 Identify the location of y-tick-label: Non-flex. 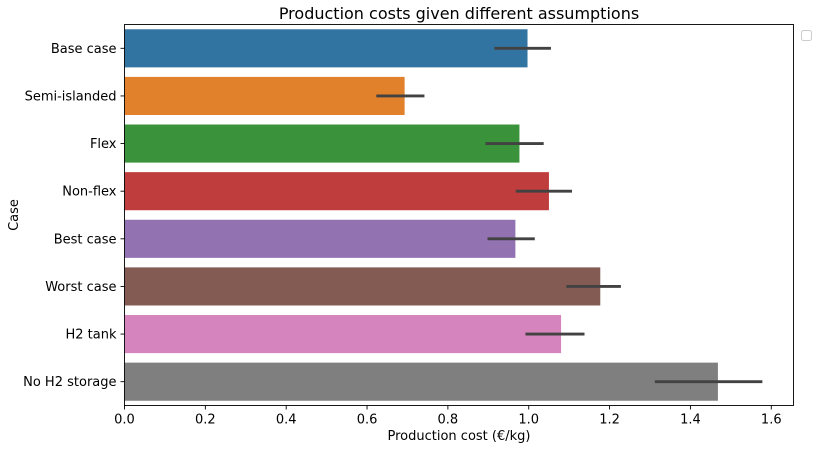
(89, 192).